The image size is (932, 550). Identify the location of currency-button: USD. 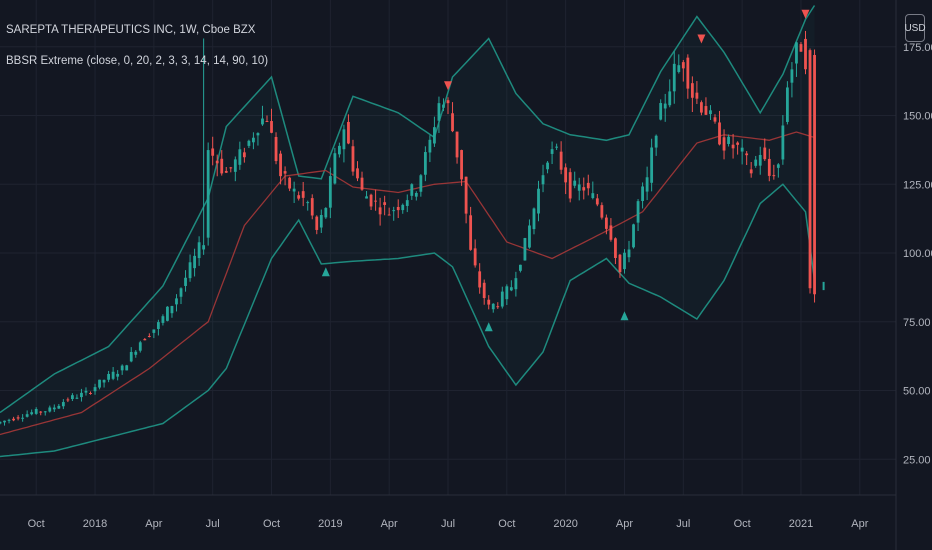
(915, 28).